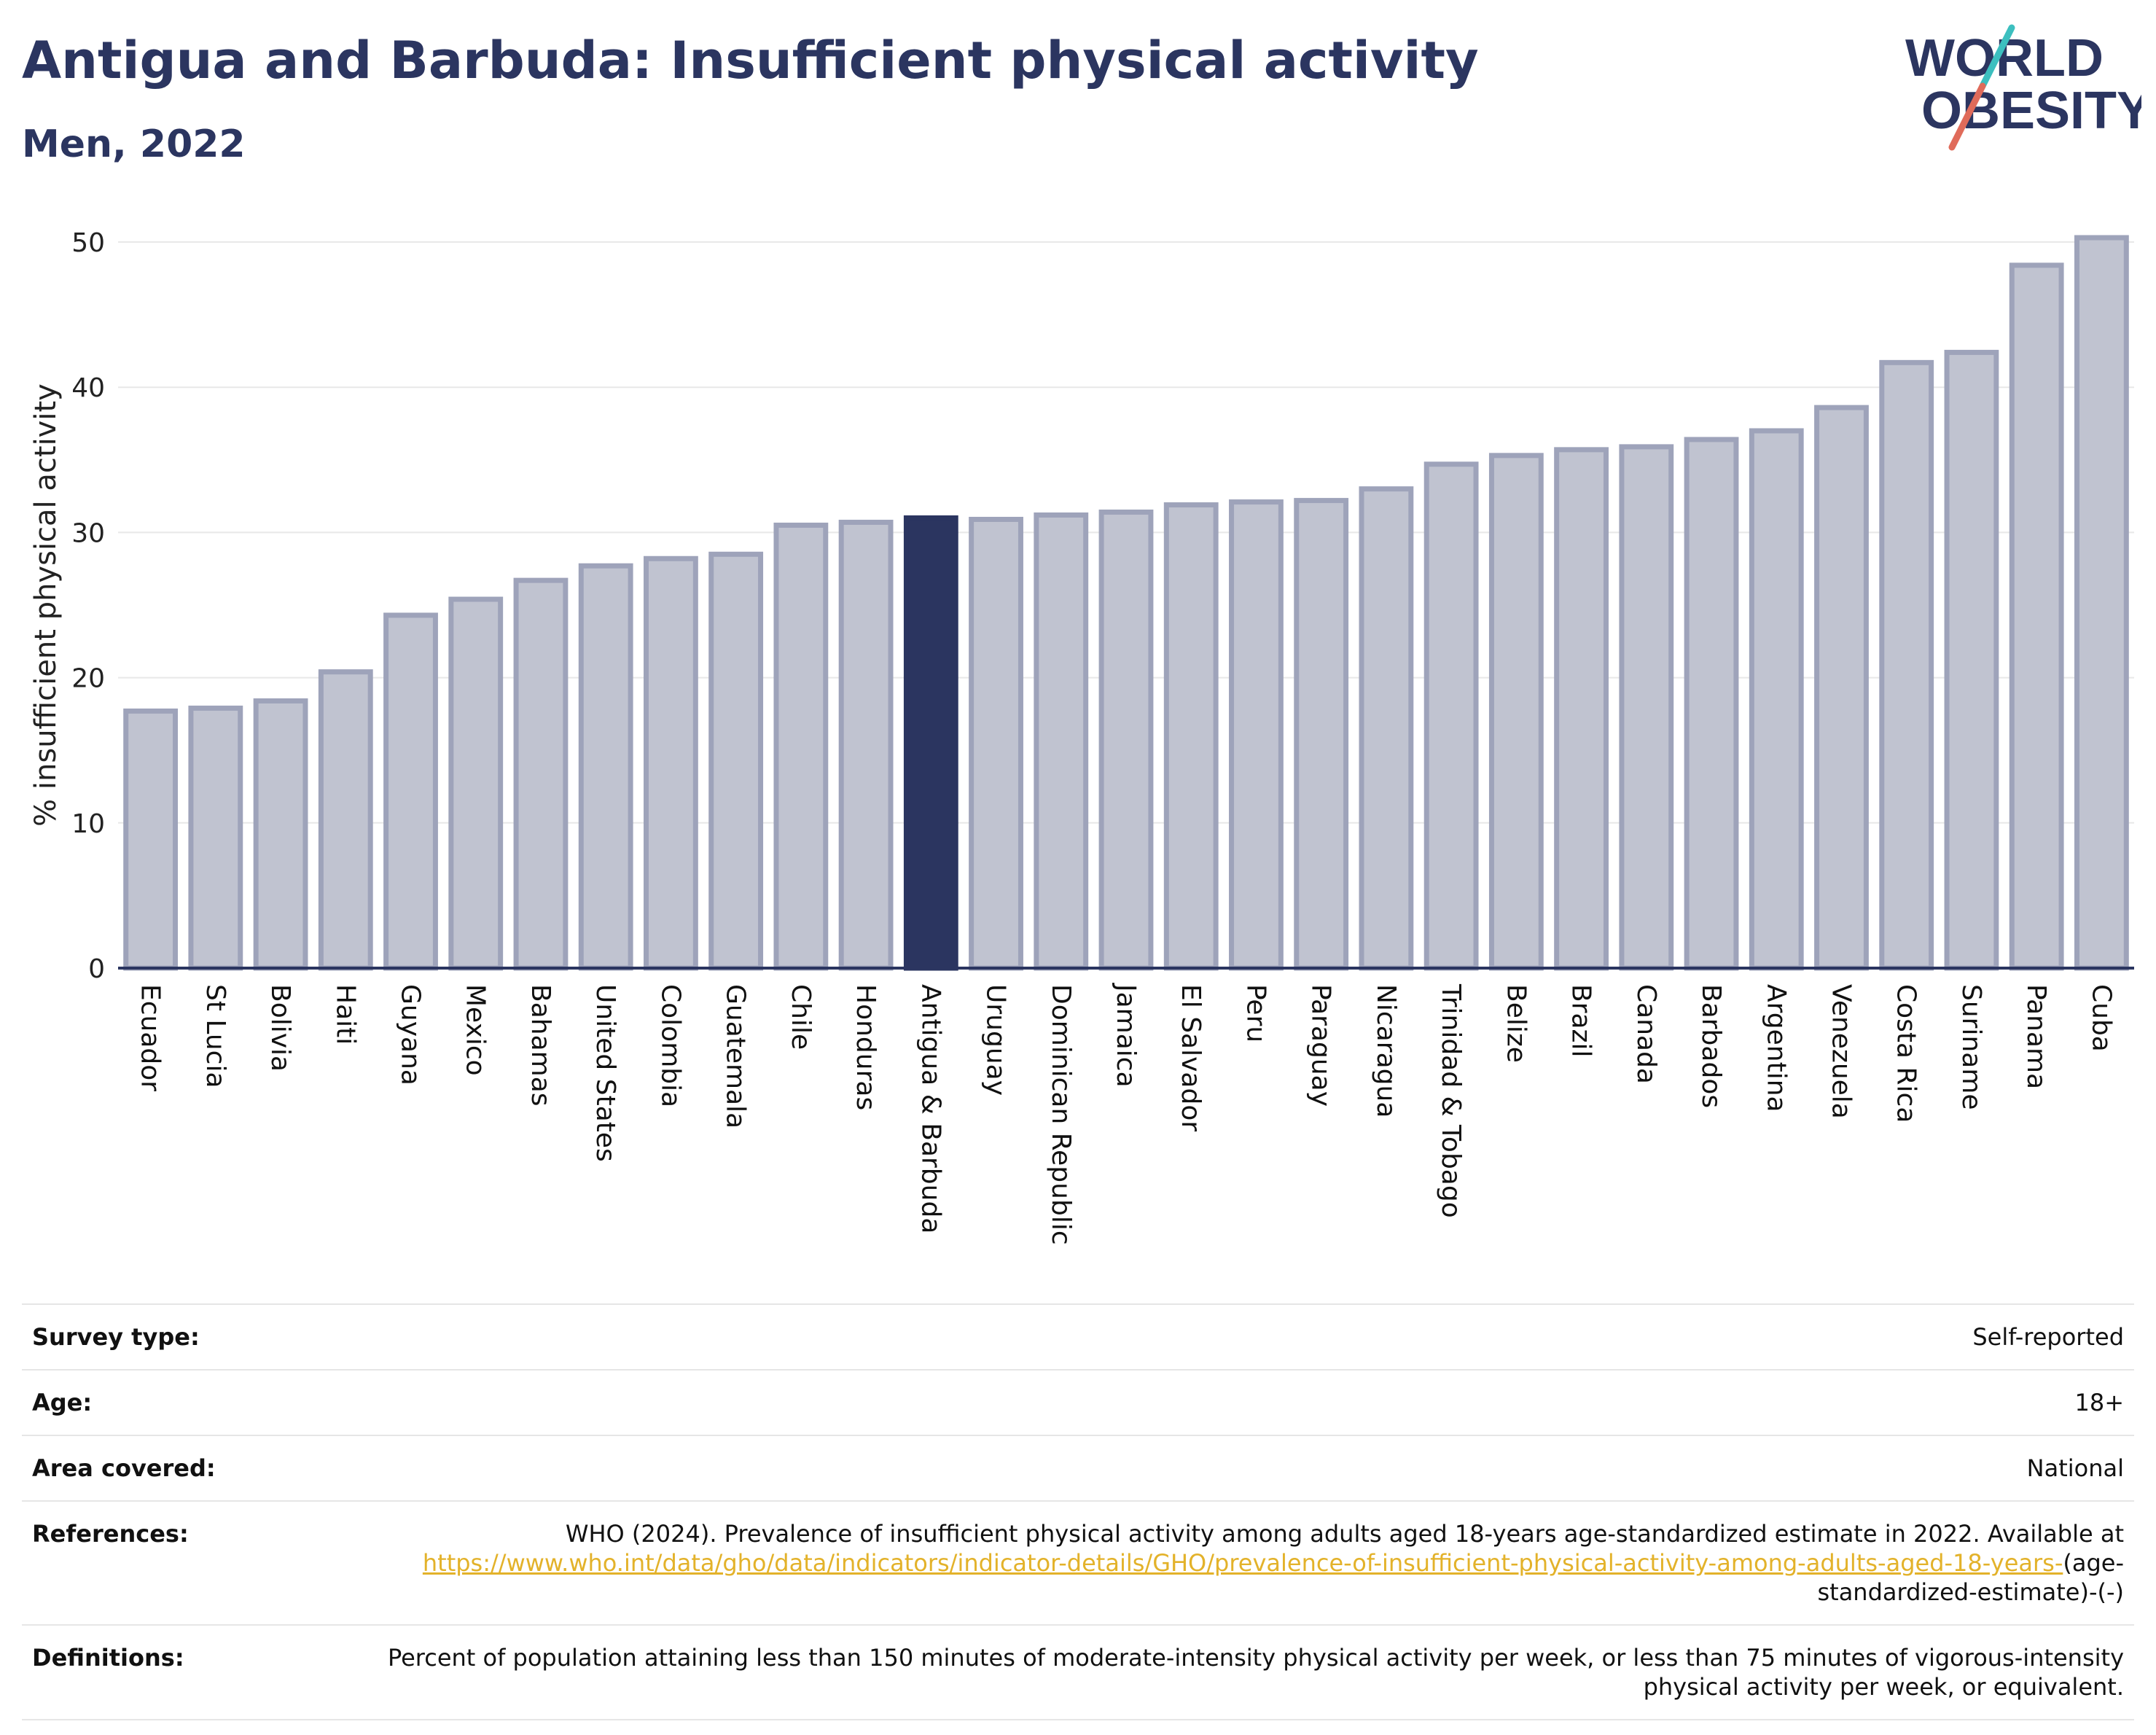 The image size is (2156, 1735). I want to click on y-tick-label: 0, so click(97, 969).